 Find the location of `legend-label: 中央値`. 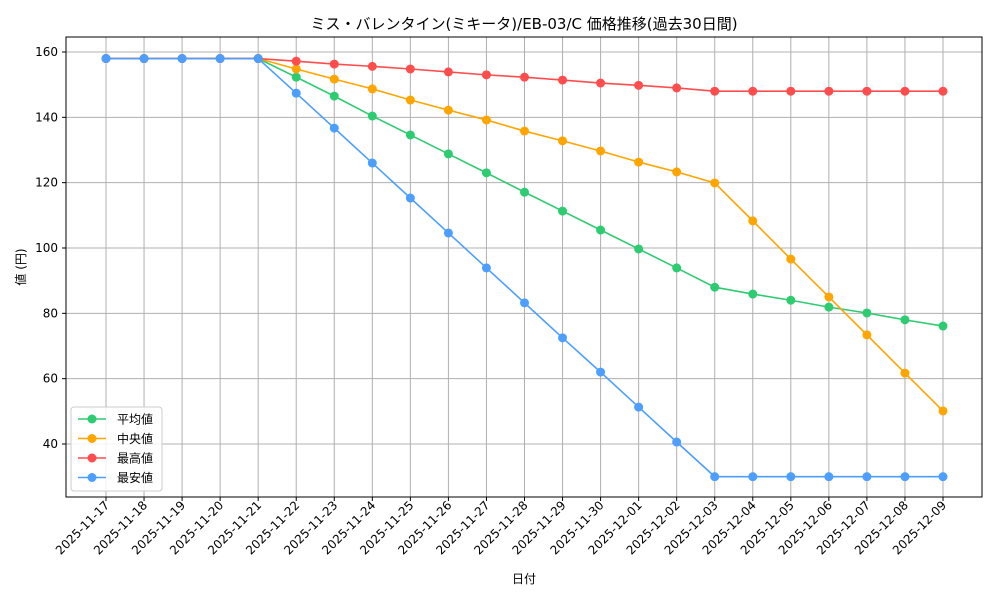

legend-label: 中央値 is located at coordinates (135, 438).